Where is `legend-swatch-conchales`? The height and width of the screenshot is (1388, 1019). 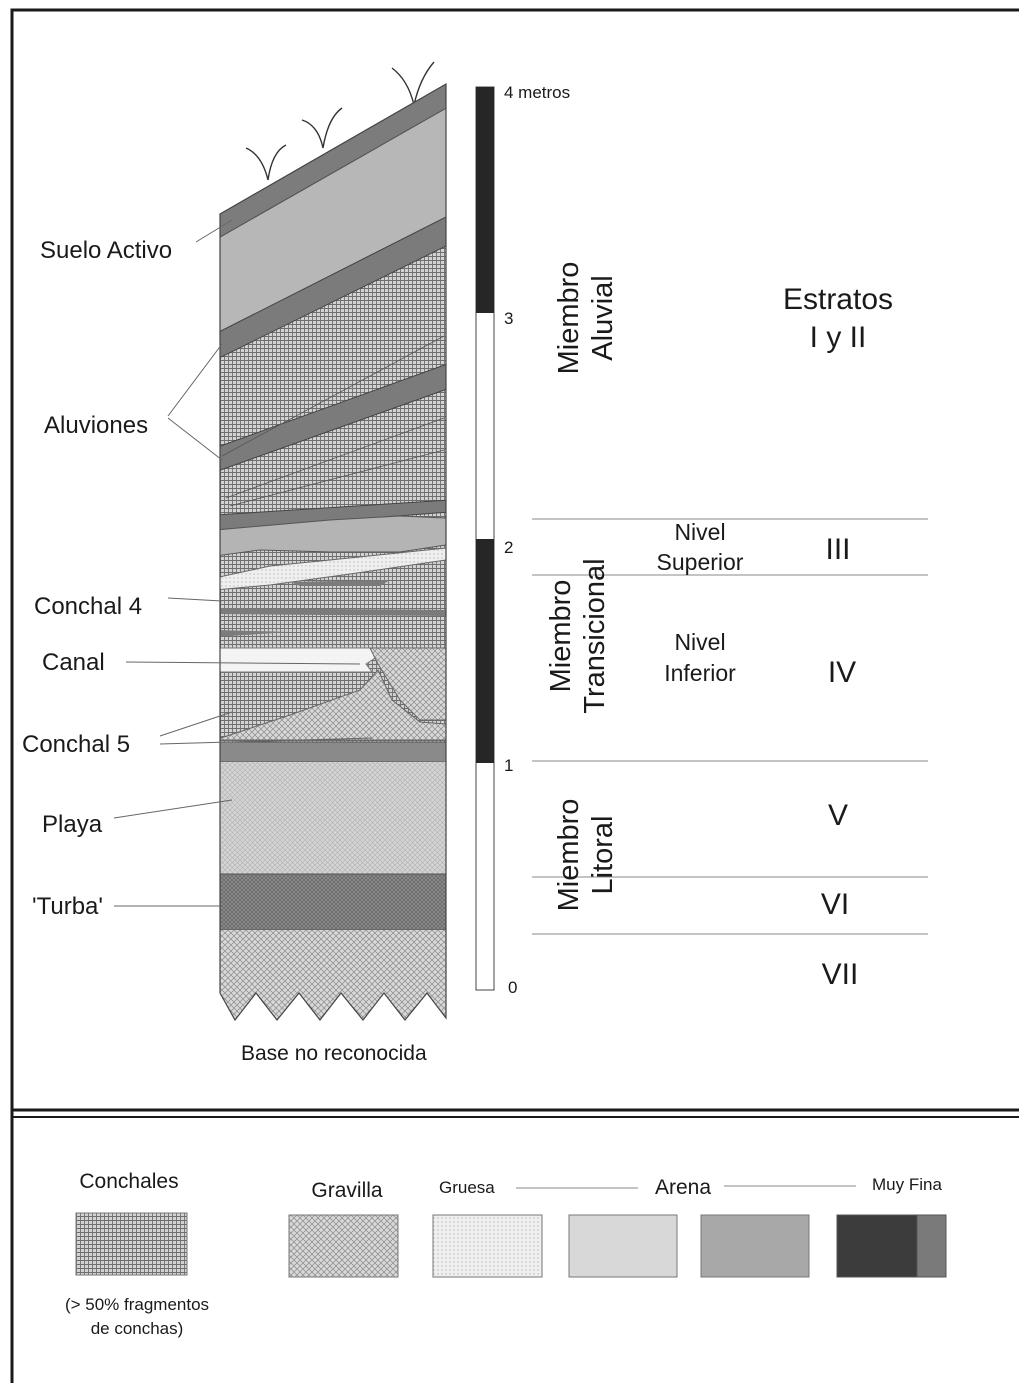
legend-swatch-conchales is located at coordinates (131, 1244).